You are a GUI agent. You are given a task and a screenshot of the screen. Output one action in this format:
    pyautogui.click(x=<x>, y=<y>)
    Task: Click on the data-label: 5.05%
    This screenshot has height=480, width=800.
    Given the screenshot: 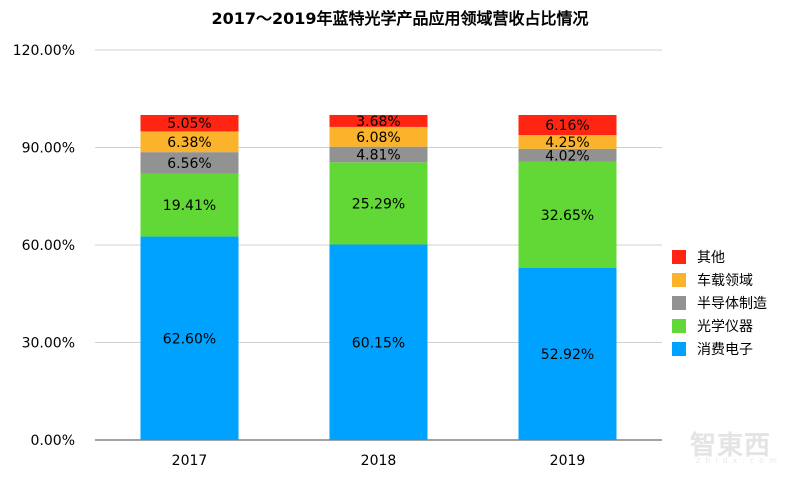 What is the action you would take?
    pyautogui.click(x=189, y=124)
    